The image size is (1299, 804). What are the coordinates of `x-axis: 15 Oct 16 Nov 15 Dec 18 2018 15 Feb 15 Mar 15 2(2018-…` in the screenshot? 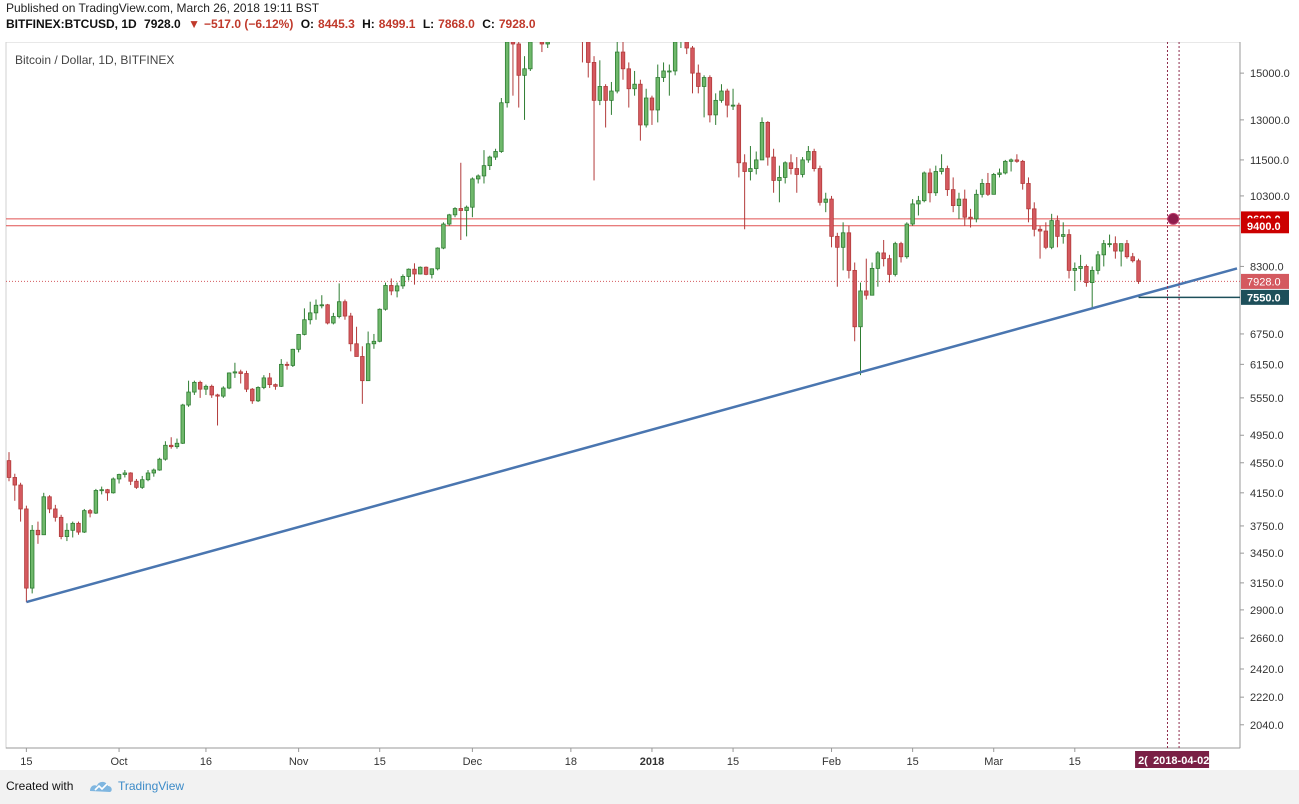 It's located at (623, 757).